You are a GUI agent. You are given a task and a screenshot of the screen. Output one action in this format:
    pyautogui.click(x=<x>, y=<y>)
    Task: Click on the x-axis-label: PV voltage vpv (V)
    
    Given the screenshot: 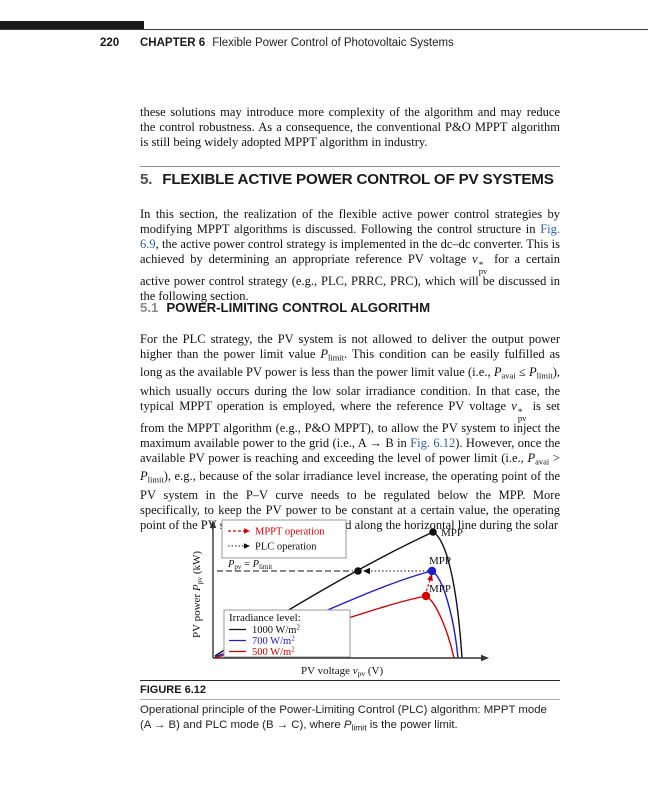 What is the action you would take?
    pyautogui.click(x=342, y=671)
    